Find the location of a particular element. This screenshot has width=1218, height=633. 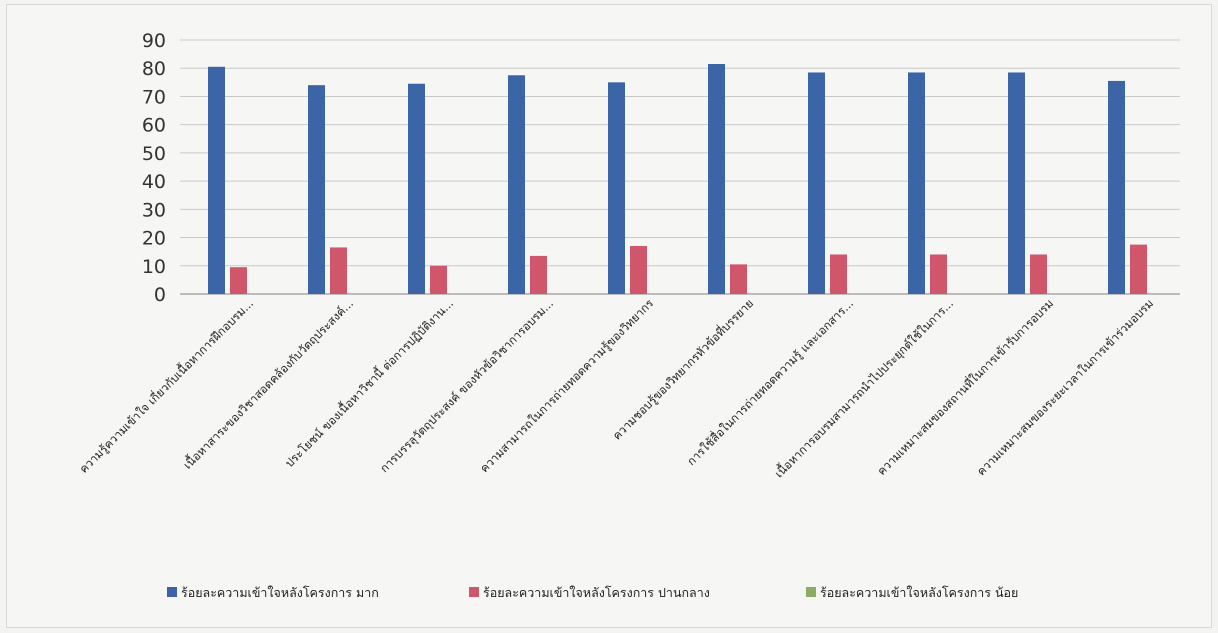

y-tick-label: 40 is located at coordinates (154, 182).